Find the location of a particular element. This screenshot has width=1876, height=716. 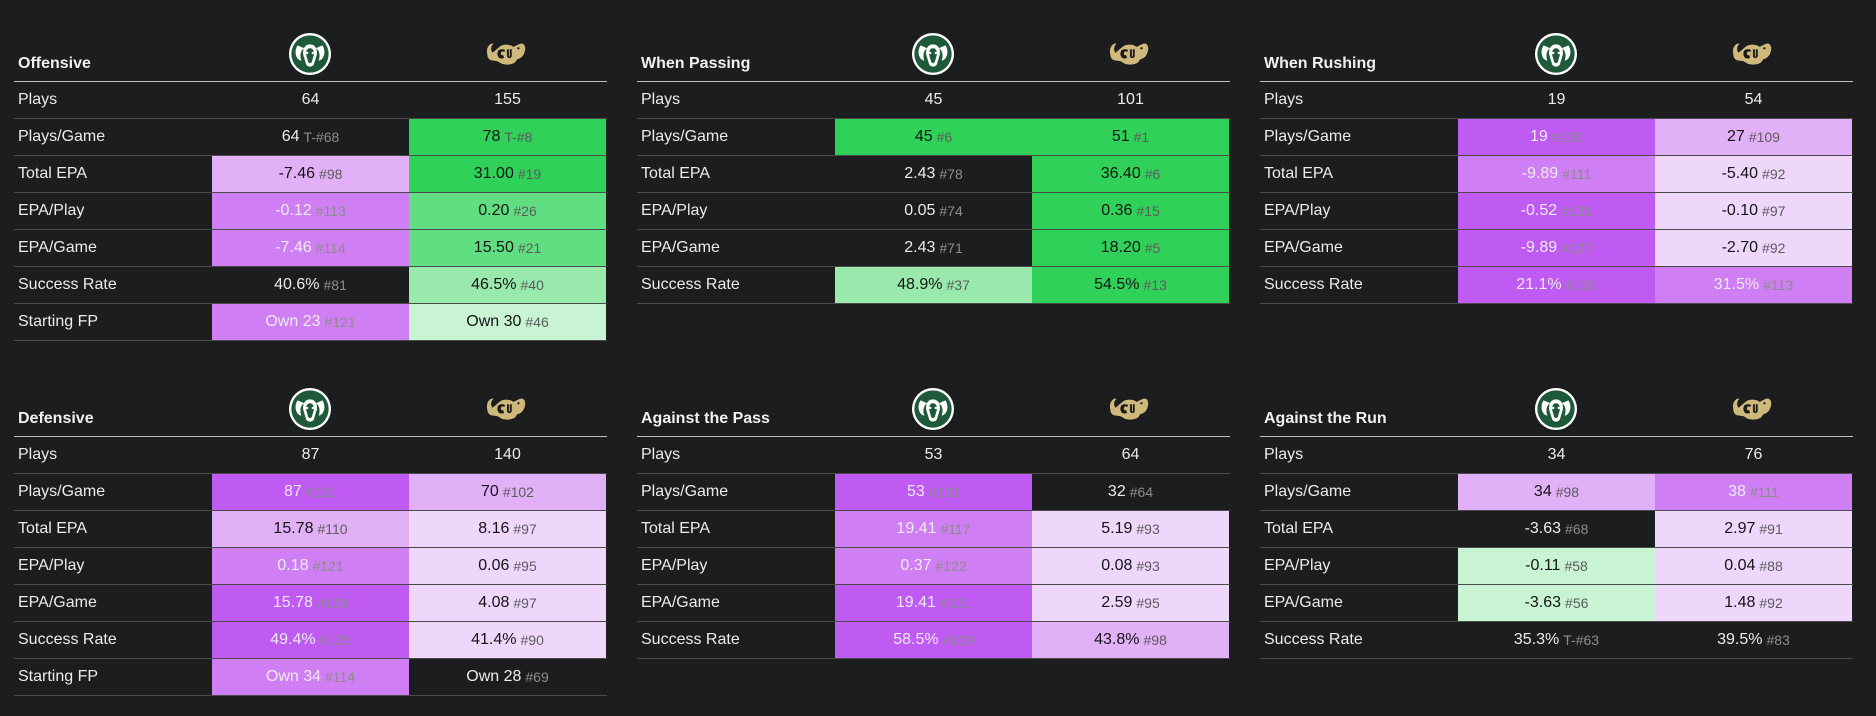

stat-label: EPA/Game is located at coordinates (1303, 602).